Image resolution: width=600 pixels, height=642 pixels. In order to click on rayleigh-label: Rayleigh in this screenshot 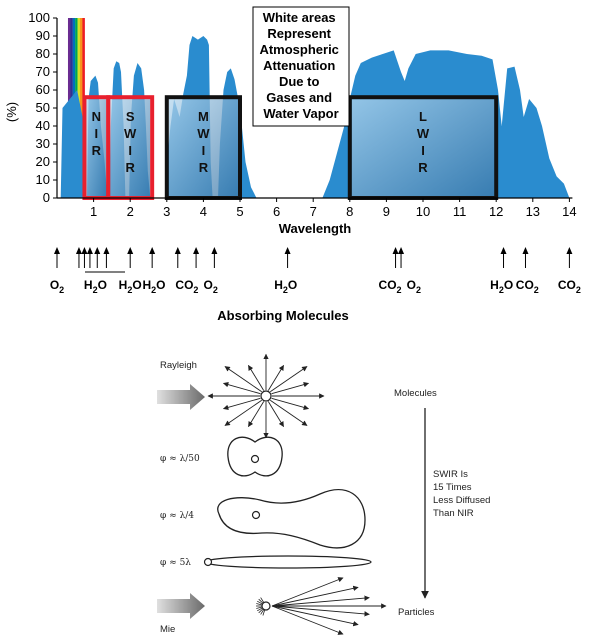, I will do `click(178, 365)`.